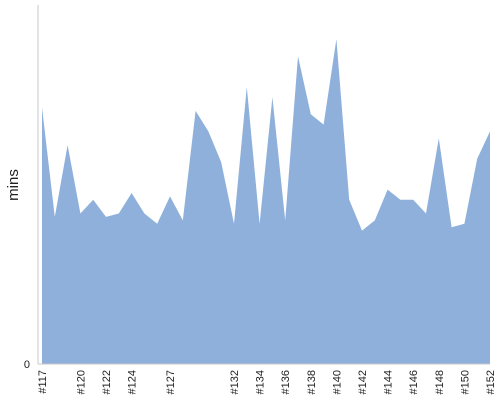 This screenshot has width=500, height=400. I want to click on x-tick-label: #117, so click(43, 382).